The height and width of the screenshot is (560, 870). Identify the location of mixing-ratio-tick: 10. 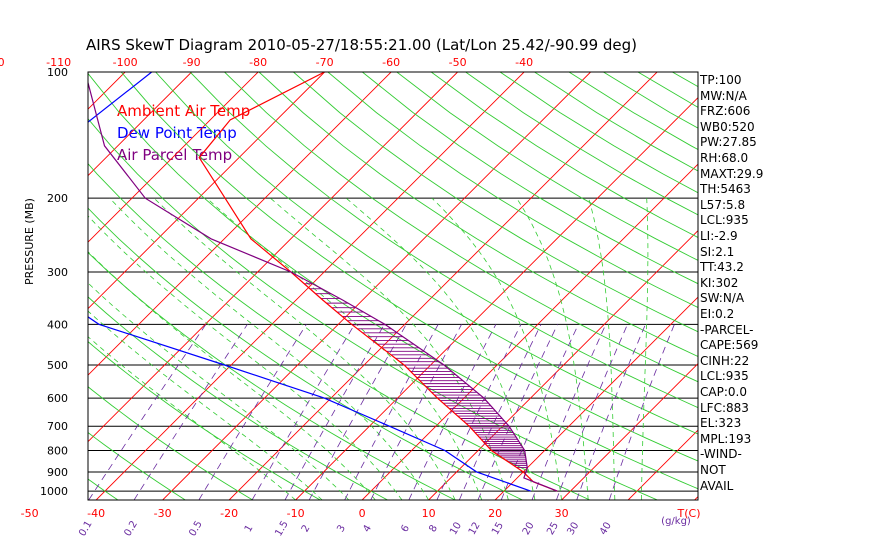
(456, 528).